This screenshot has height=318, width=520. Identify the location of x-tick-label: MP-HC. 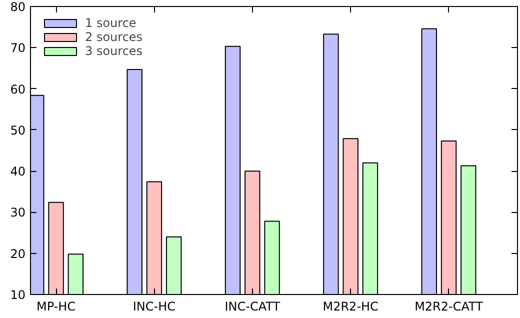
(56, 307).